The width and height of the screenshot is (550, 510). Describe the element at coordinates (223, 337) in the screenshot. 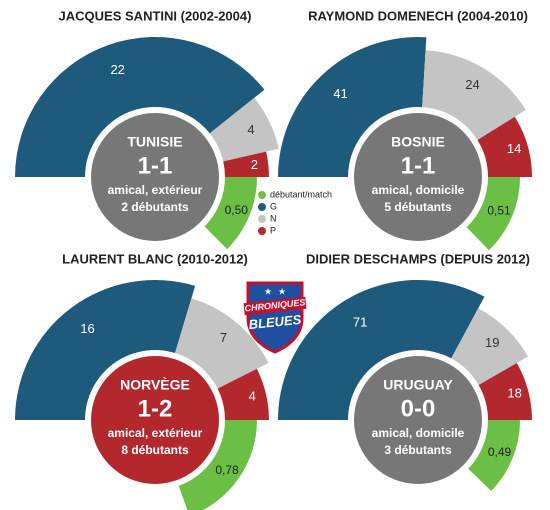

I see `value-label: 7` at that location.